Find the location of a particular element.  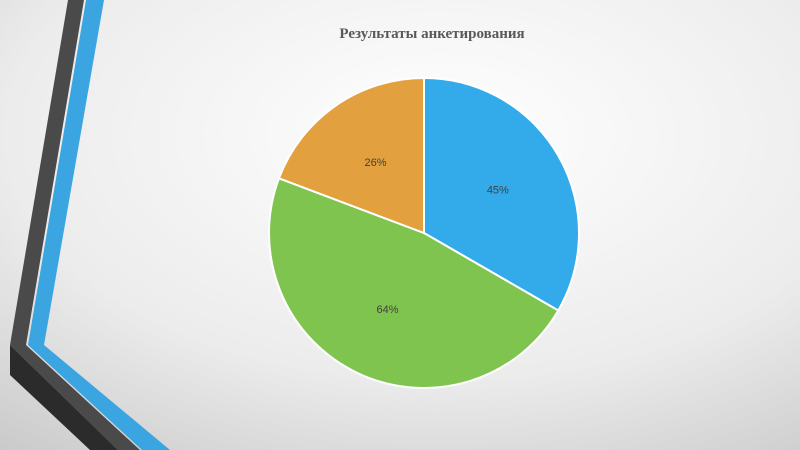

value-label: 45% is located at coordinates (498, 190).